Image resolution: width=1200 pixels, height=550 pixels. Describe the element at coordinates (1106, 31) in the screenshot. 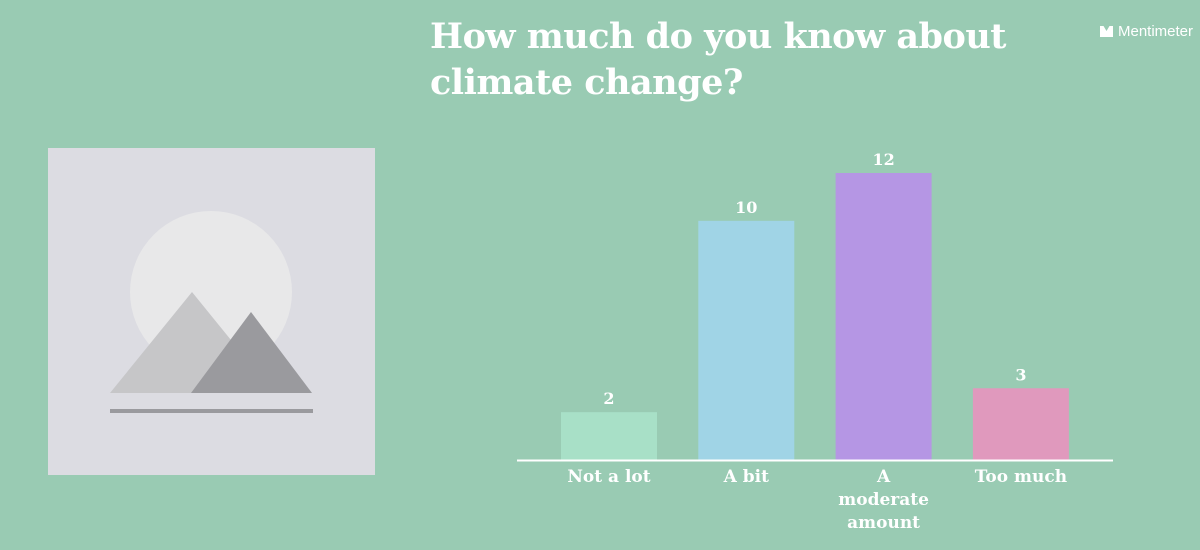

I see `mentimeter-icon` at that location.